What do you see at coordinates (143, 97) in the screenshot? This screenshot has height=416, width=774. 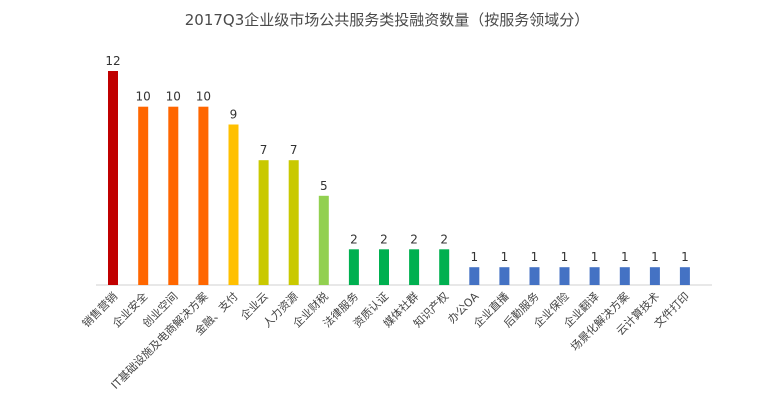 I see `value-label-2: 10` at bounding box center [143, 97].